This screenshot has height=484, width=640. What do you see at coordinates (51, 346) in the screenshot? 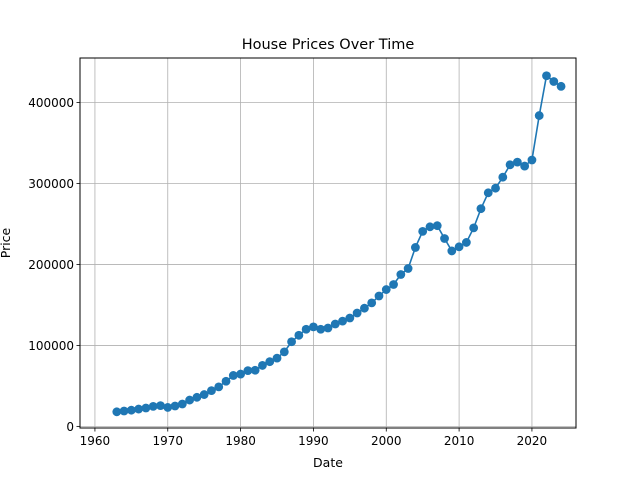
I see `y-tick-label: 100000` at bounding box center [51, 346].